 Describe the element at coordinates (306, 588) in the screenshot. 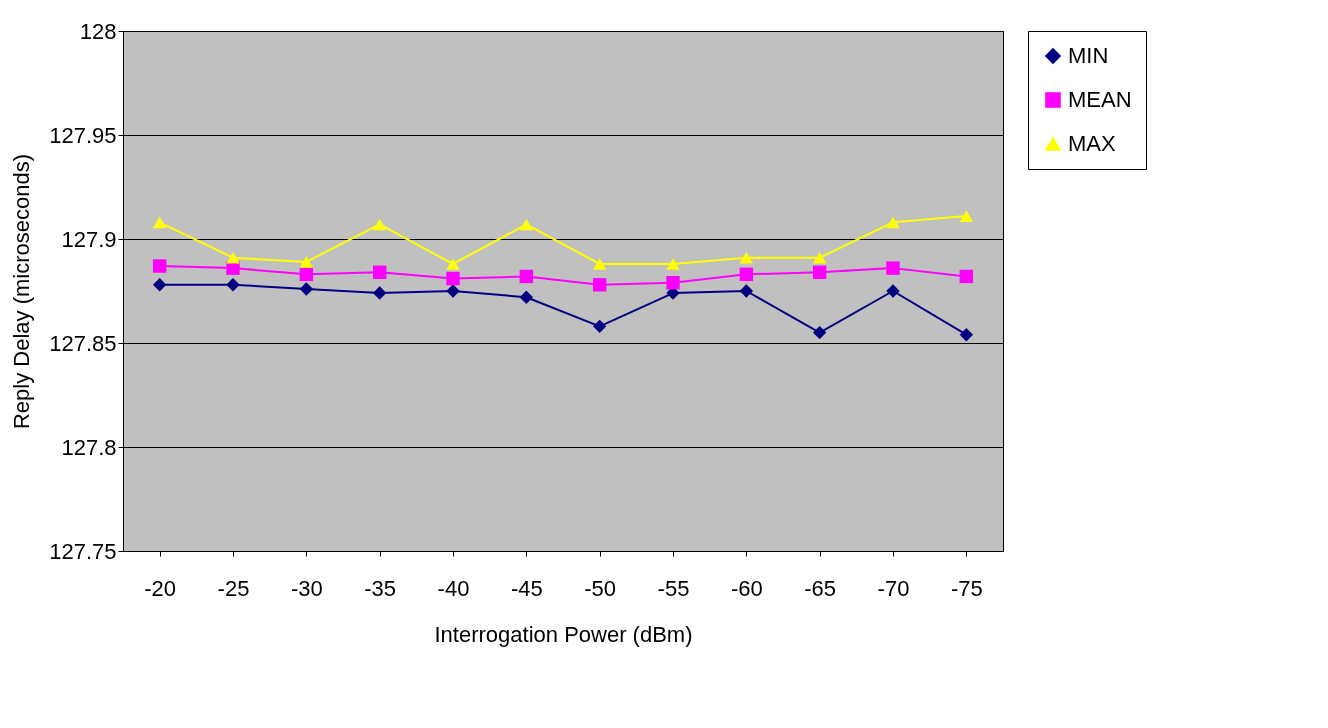

I see `x-tick-label: -30` at that location.